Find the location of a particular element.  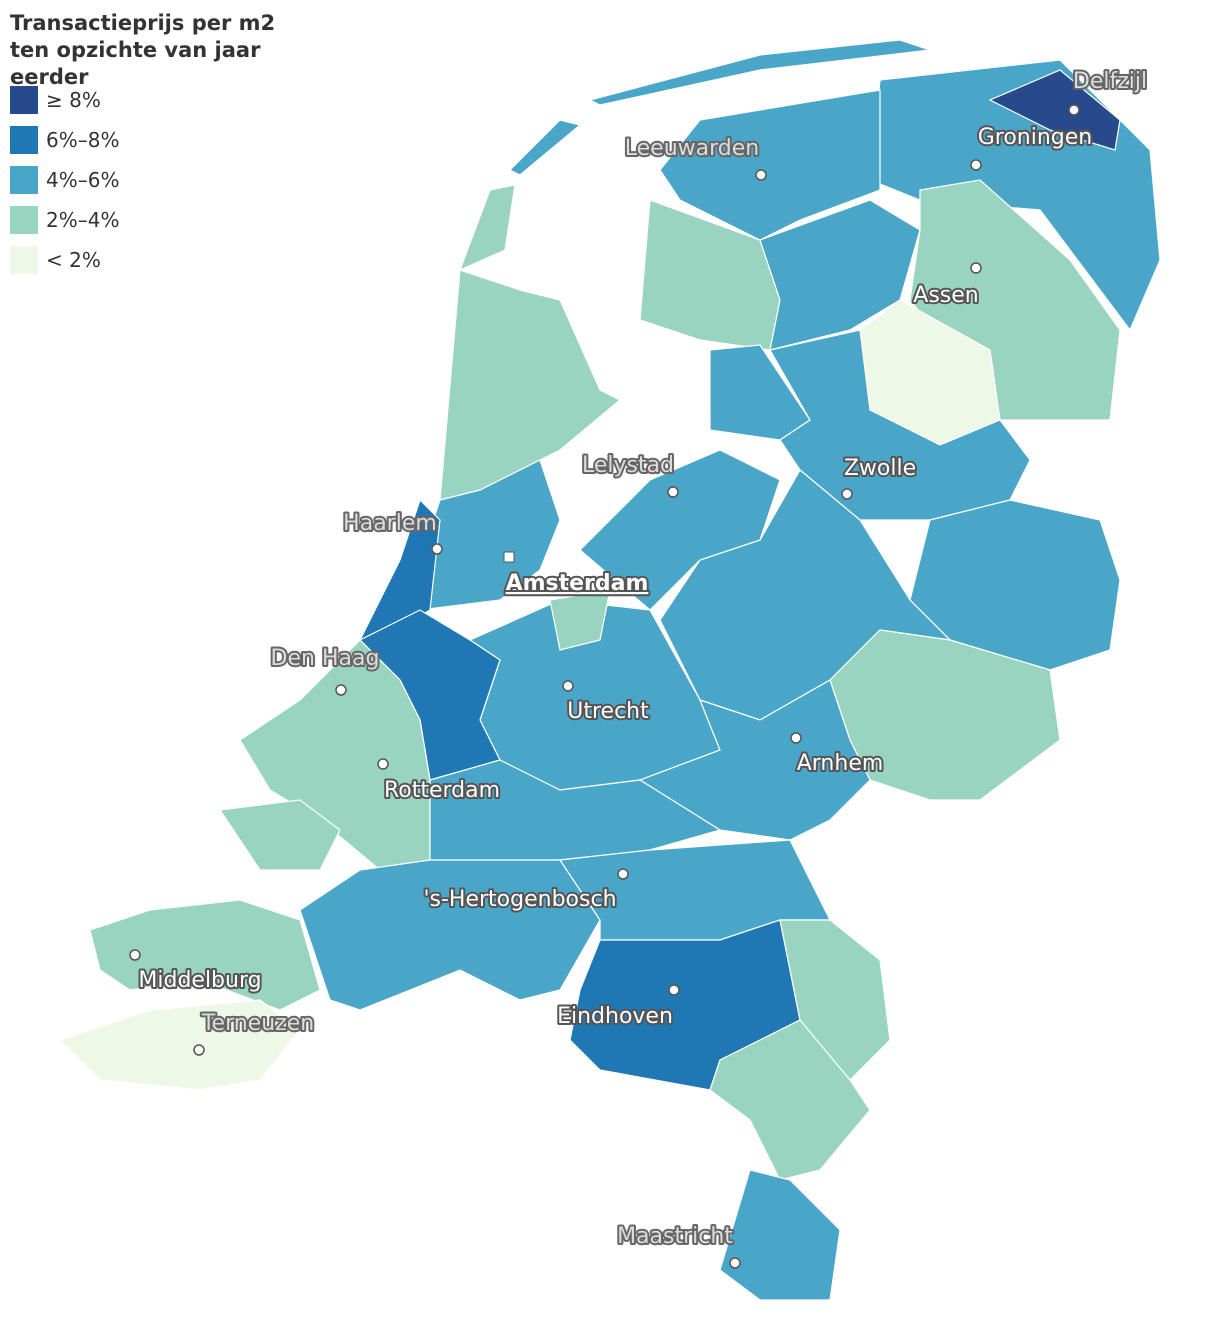

city: Arnhem is located at coordinates (837, 755).